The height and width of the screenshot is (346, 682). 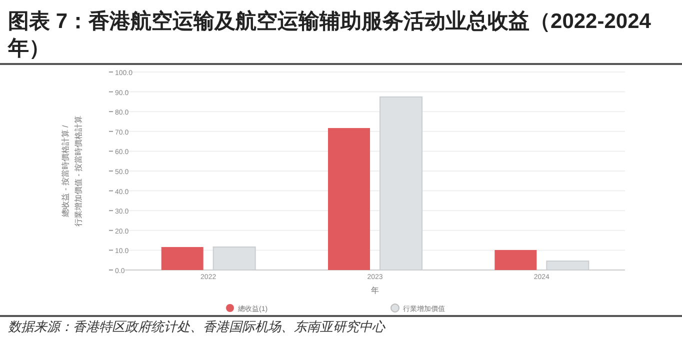 I want to click on chart-title: 图表 7：香港航空运输及航空运输辅助服务活动业总收益（2022-2024 年）, so click(x=332, y=34).